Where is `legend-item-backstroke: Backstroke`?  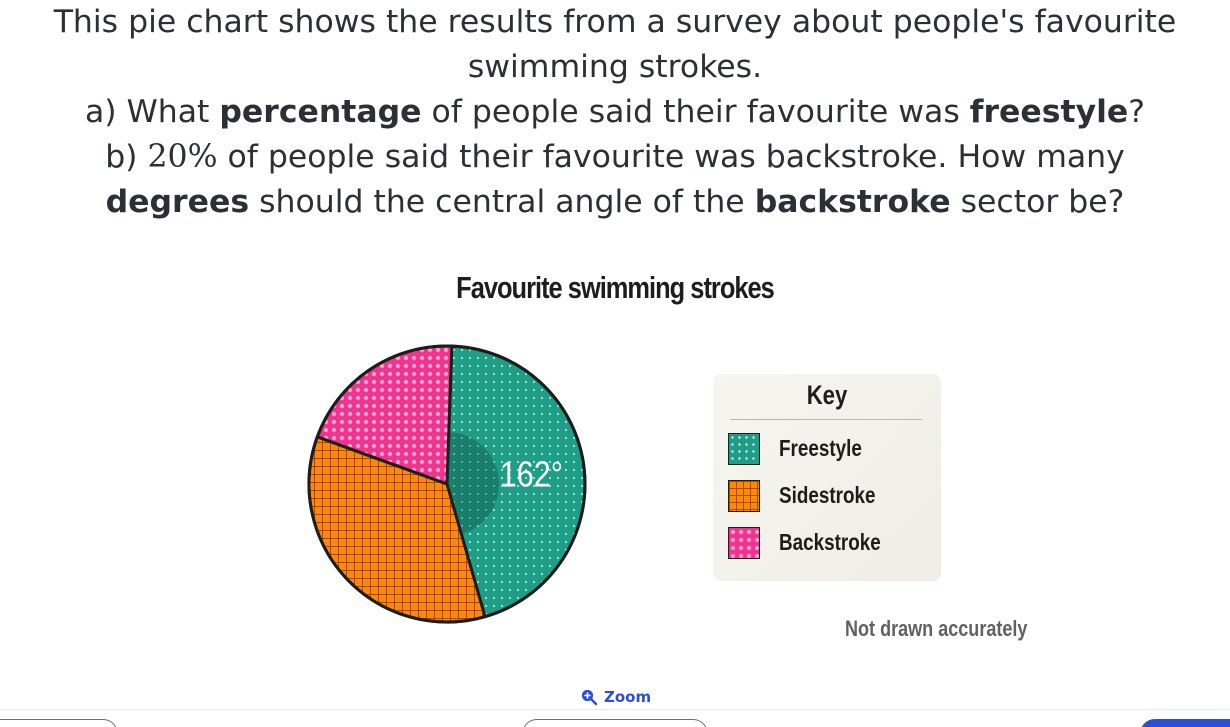 legend-item-backstroke: Backstroke is located at coordinates (828, 544).